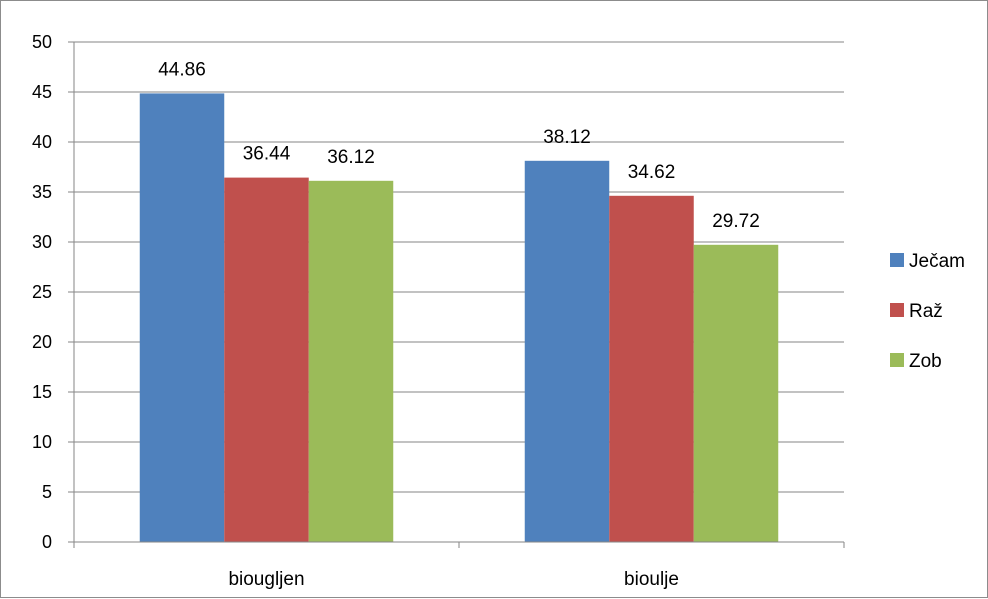  I want to click on x-category-label: bioulje, so click(651, 579).